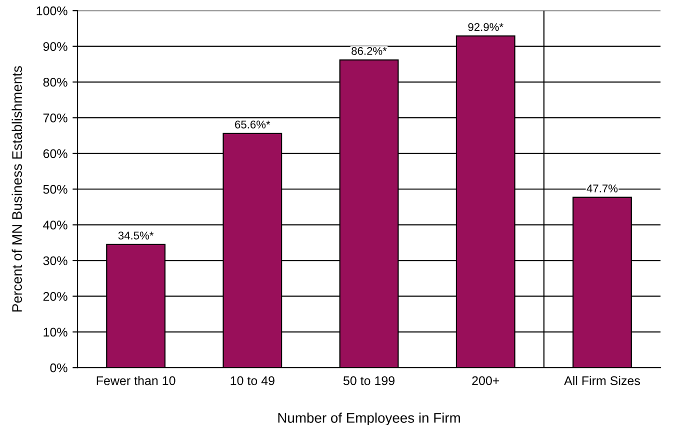  Describe the element at coordinates (55, 153) in the screenshot. I see `y-tick-label: 60%` at that location.